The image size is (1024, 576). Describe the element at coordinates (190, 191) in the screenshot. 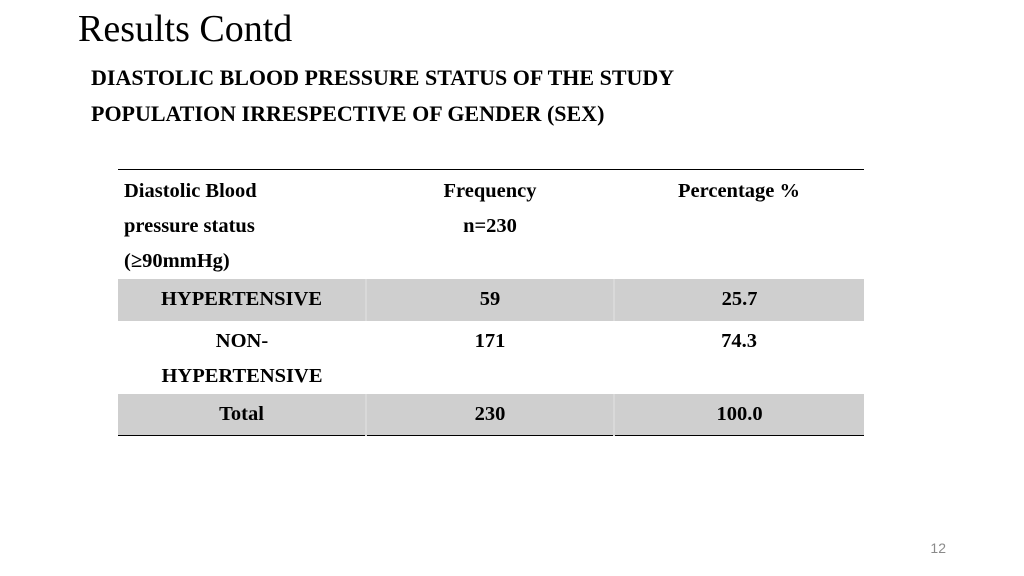

I see `header-status-line-1: Diastolic Blood` at that location.